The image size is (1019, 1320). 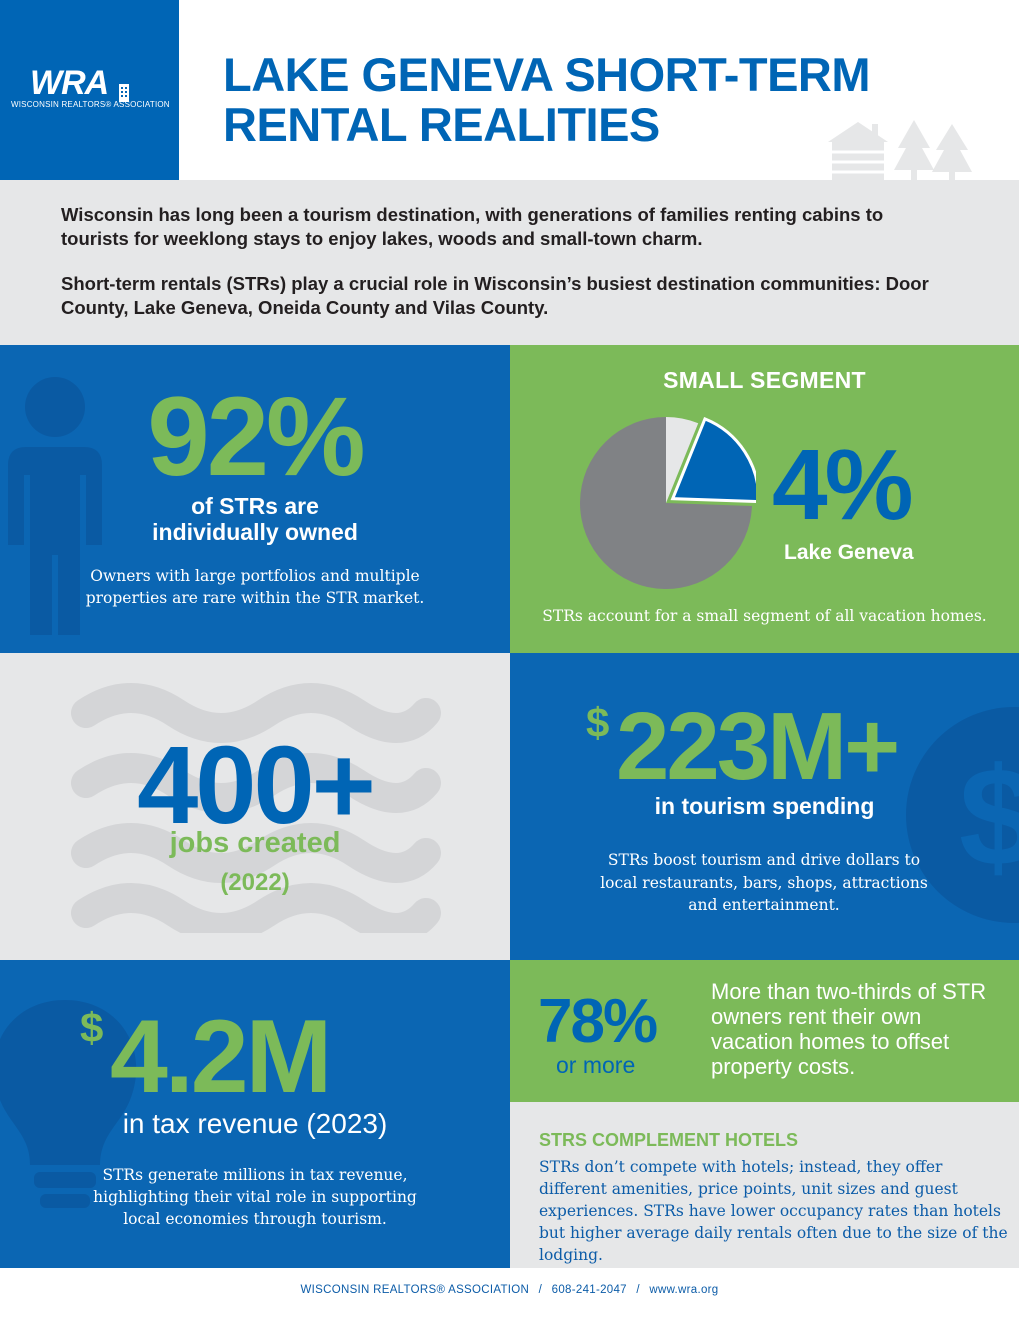 What do you see at coordinates (69, 83) in the screenshot?
I see `wra-logo: WRA` at bounding box center [69, 83].